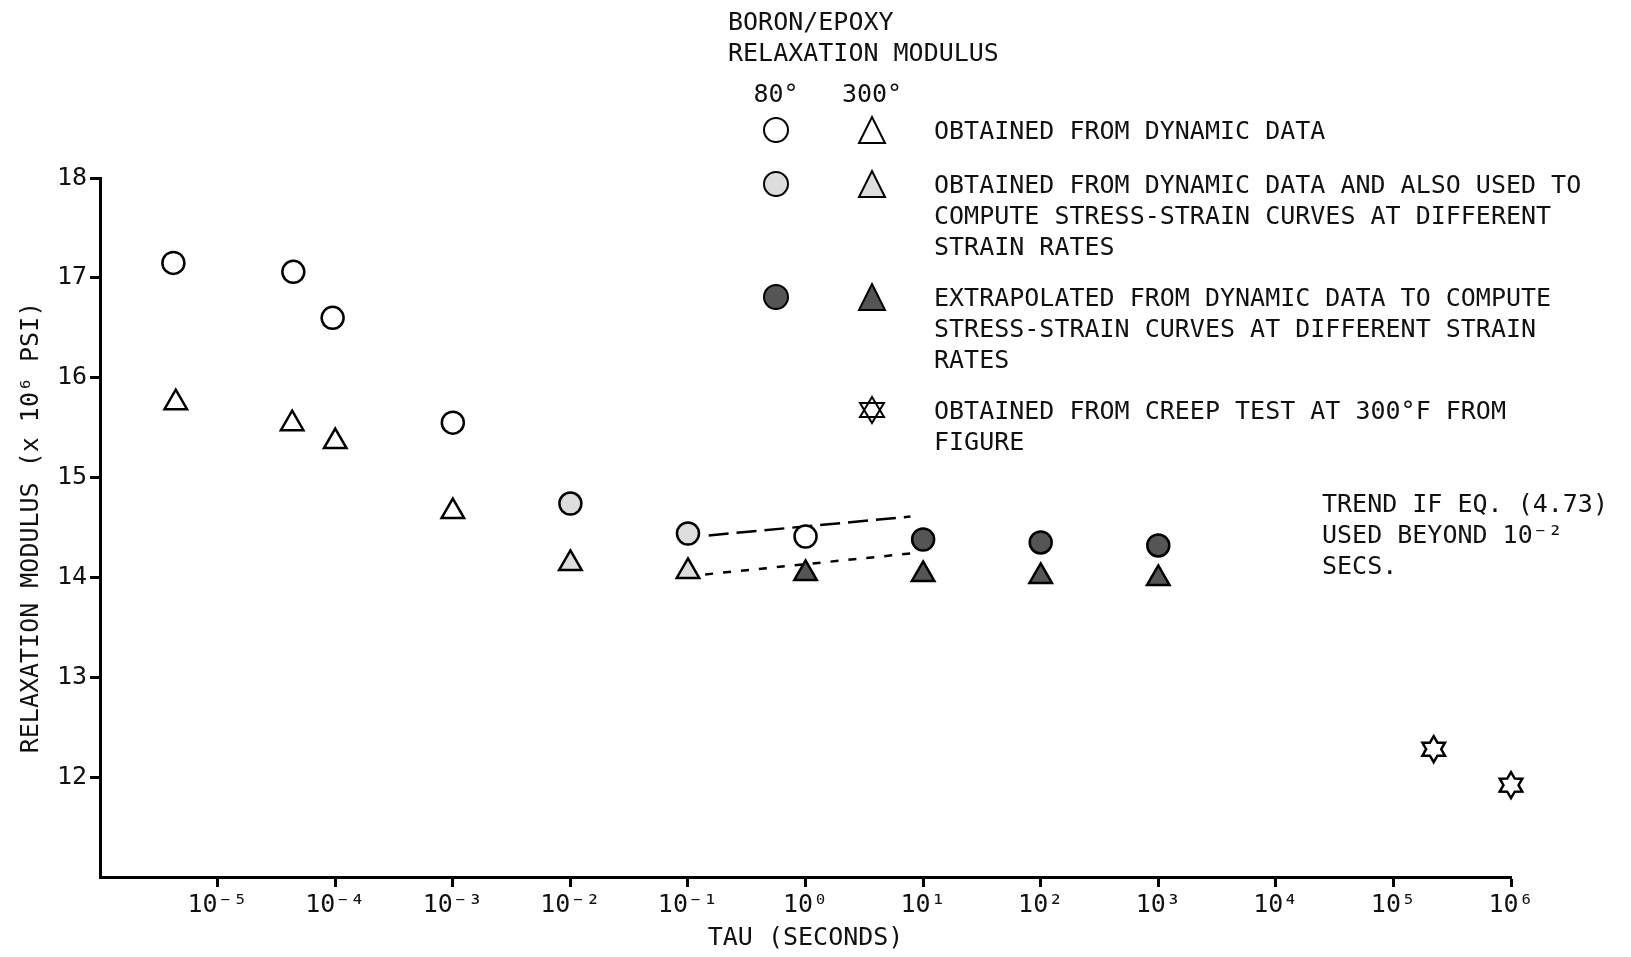  Describe the element at coordinates (72, 376) in the screenshot. I see `y-tick-label: 16` at that location.